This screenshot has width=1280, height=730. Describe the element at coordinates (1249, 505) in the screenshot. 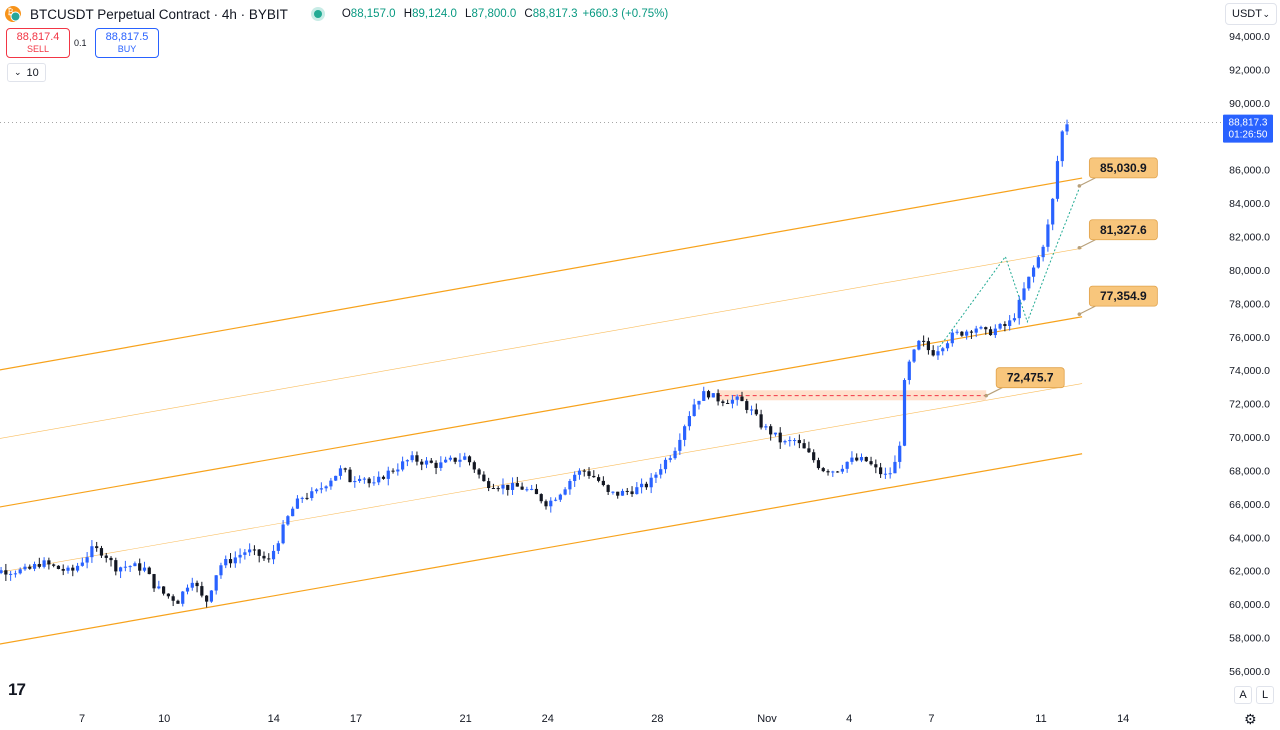

I see `y-tick-label: 66,000.0` at that location.